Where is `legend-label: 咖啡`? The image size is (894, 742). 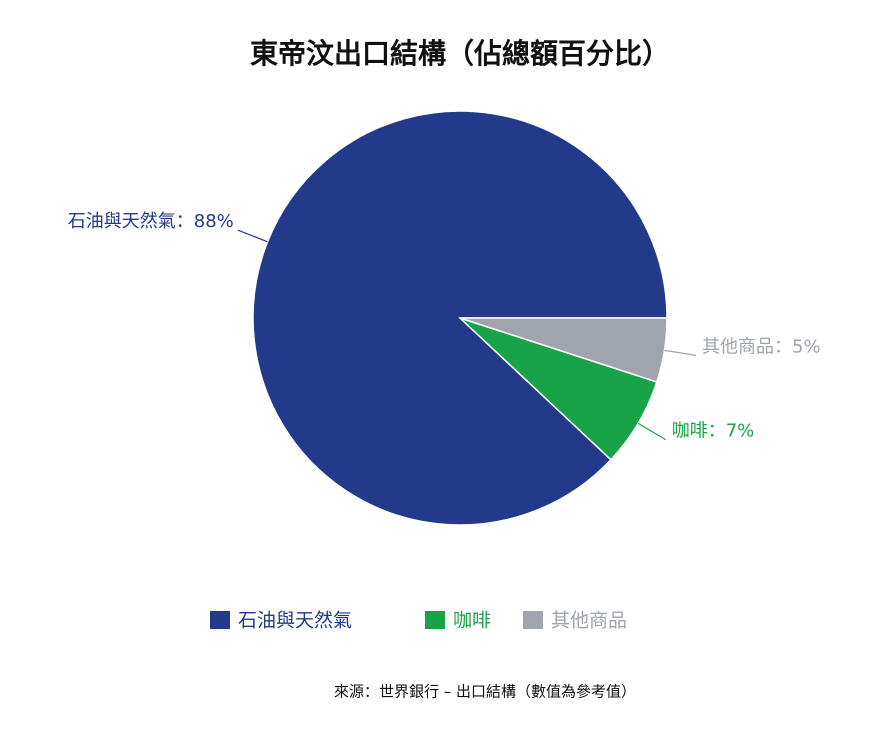
legend-label: 咖啡 is located at coordinates (472, 621).